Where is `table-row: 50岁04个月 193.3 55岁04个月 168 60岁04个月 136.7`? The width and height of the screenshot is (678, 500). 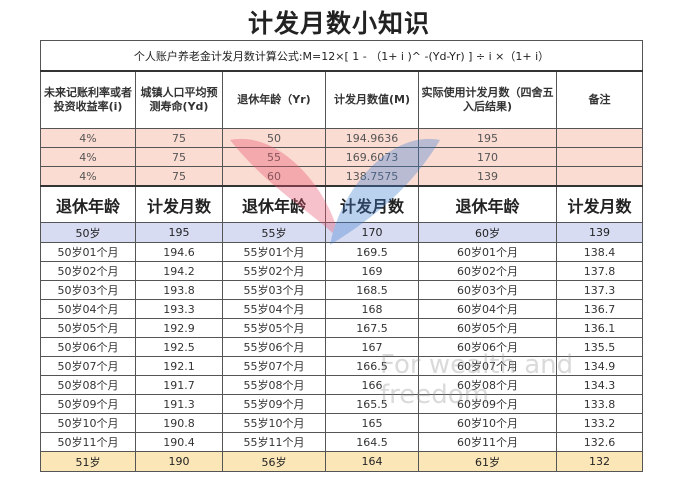 table-row: 50岁04个月 193.3 55岁04个月 168 60岁04个月 136.7 is located at coordinates (341, 309).